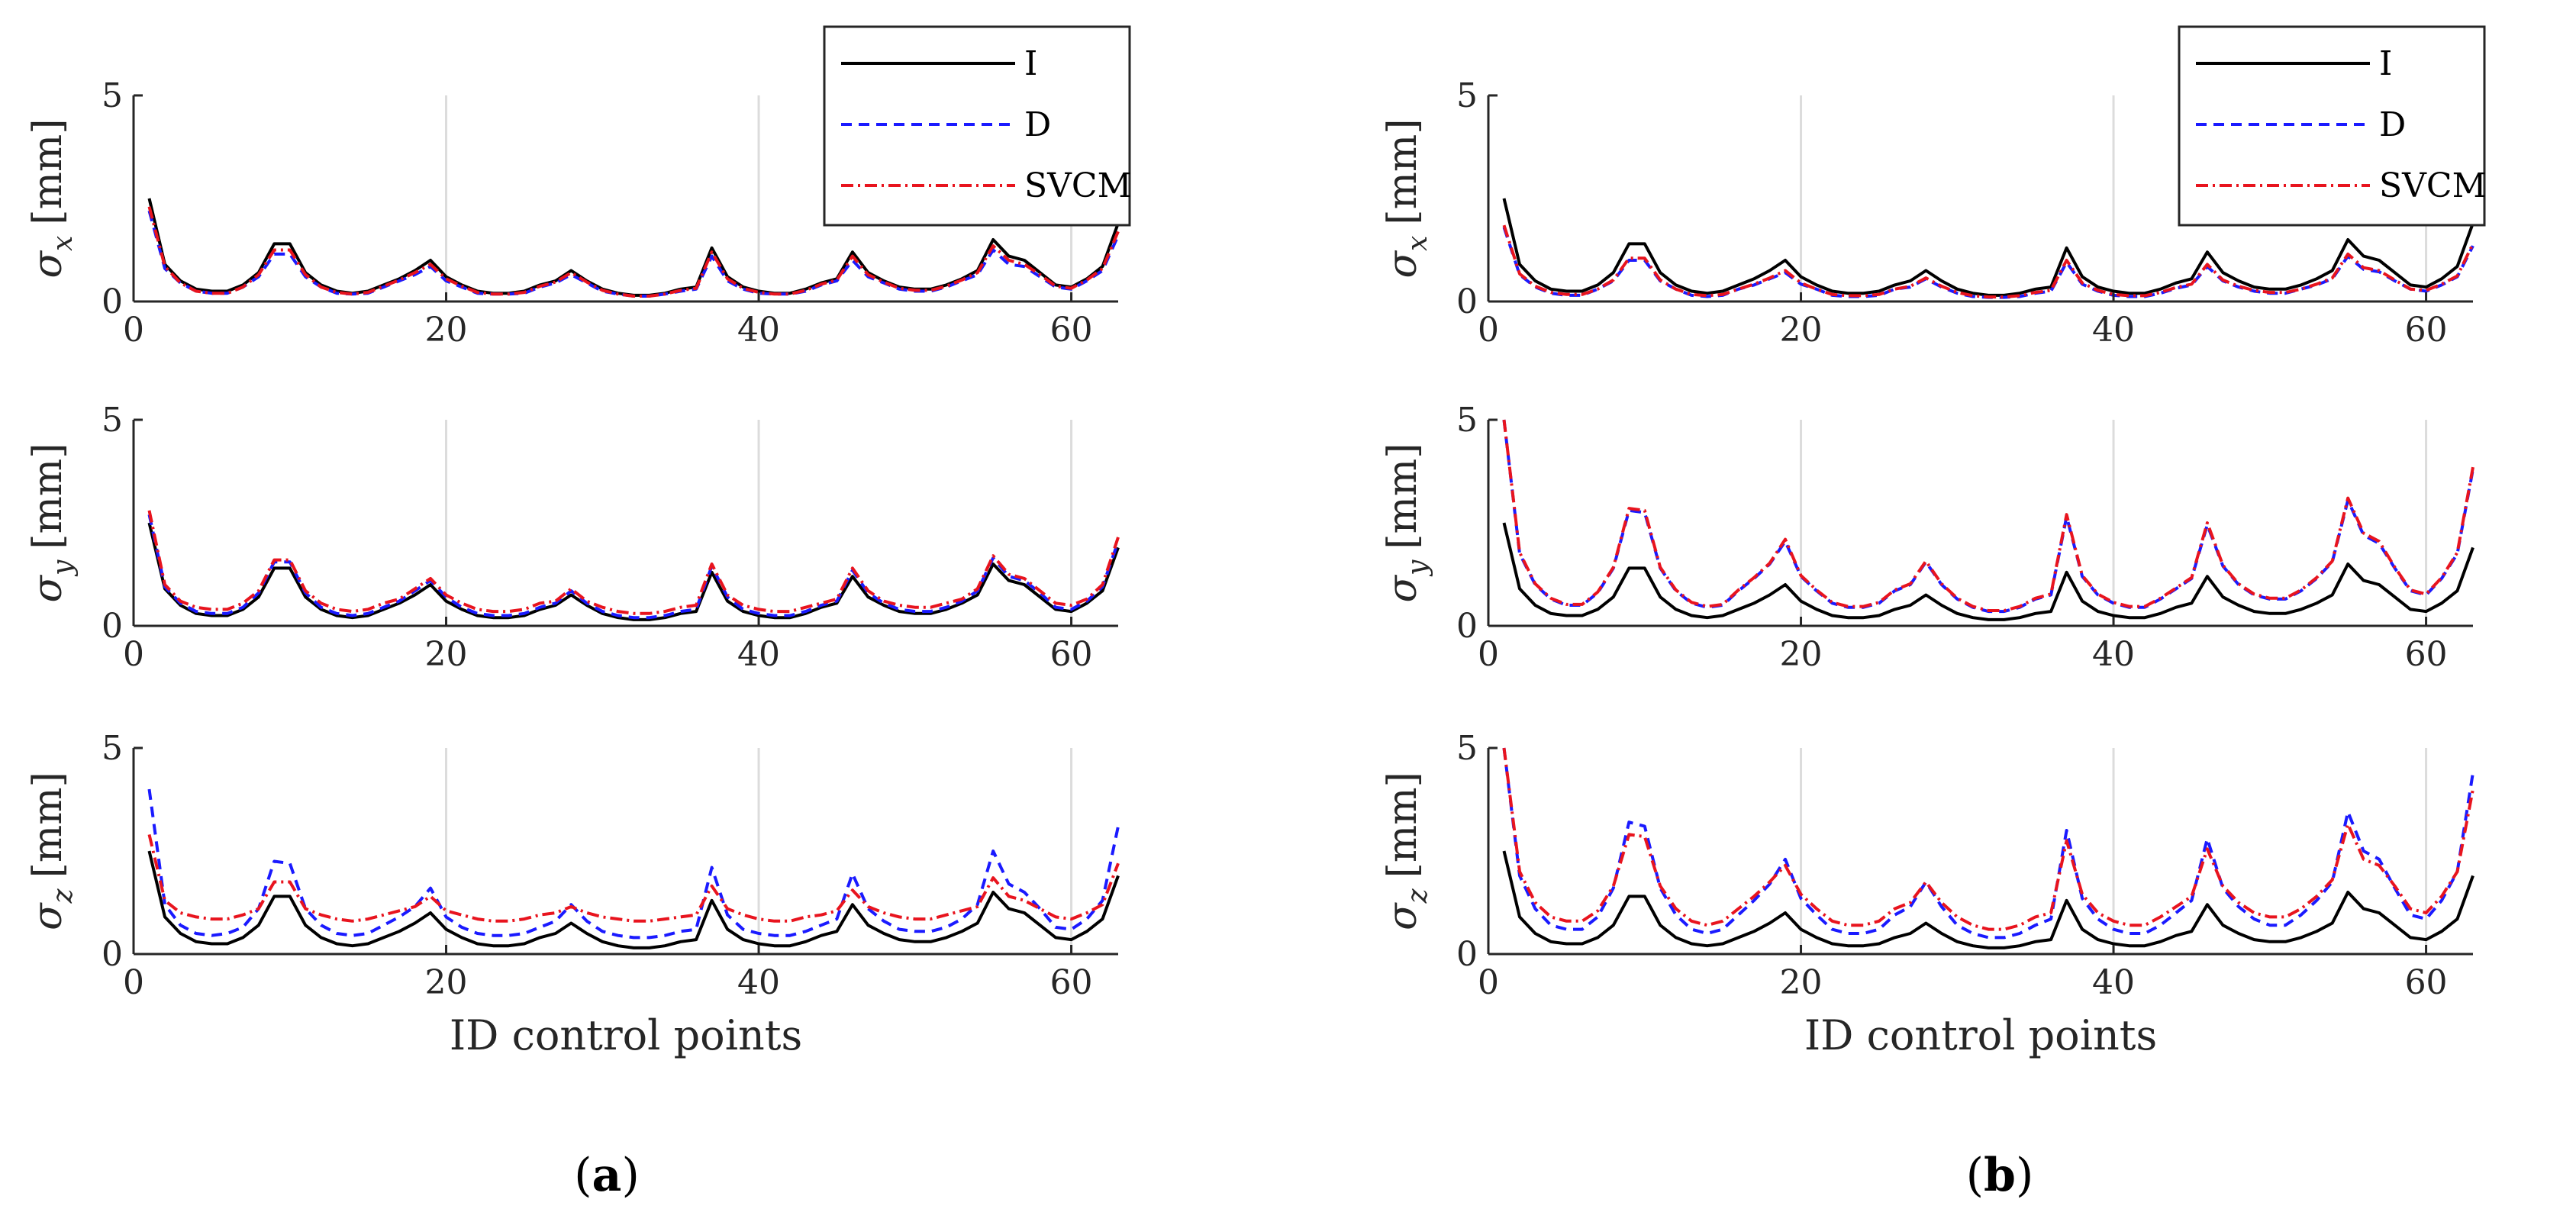 The width and height of the screenshot is (2576, 1225). Describe the element at coordinates (1988, 571) in the screenshot. I see `panel-b-y-series-i-line` at that location.